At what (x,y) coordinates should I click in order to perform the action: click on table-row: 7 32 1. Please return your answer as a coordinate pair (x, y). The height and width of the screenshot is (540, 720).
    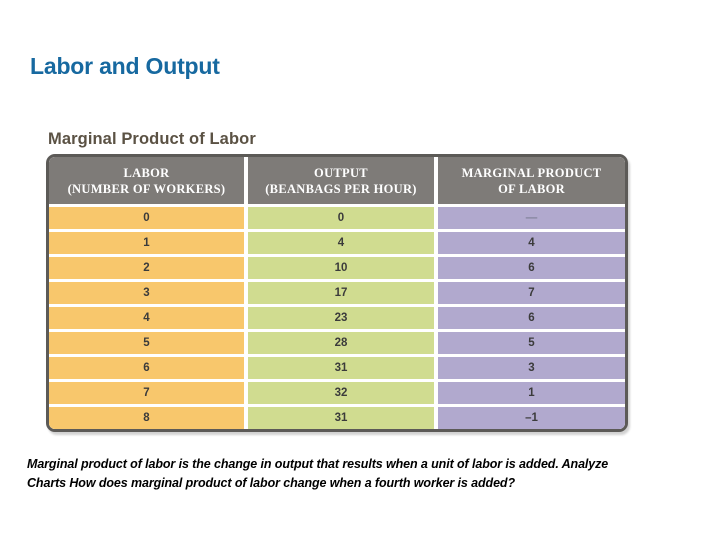
    Looking at the image, I should click on (337, 393).